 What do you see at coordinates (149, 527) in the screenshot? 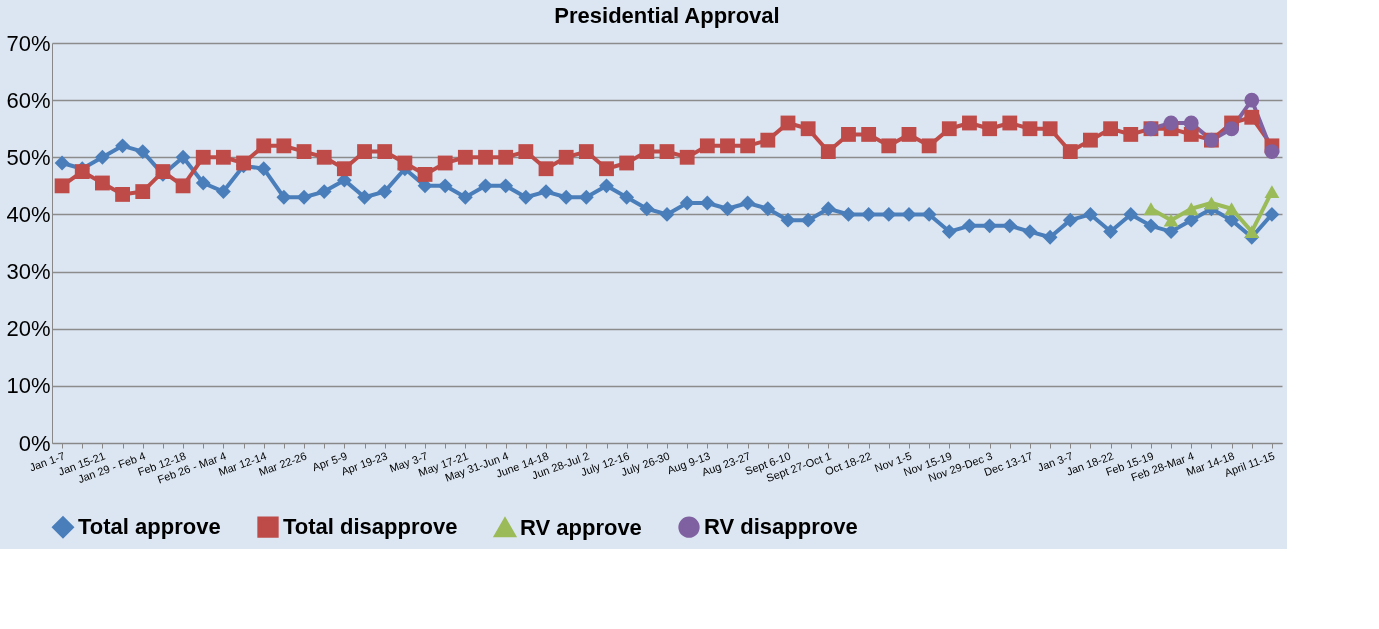
I see `legend-label: Total approve` at bounding box center [149, 527].